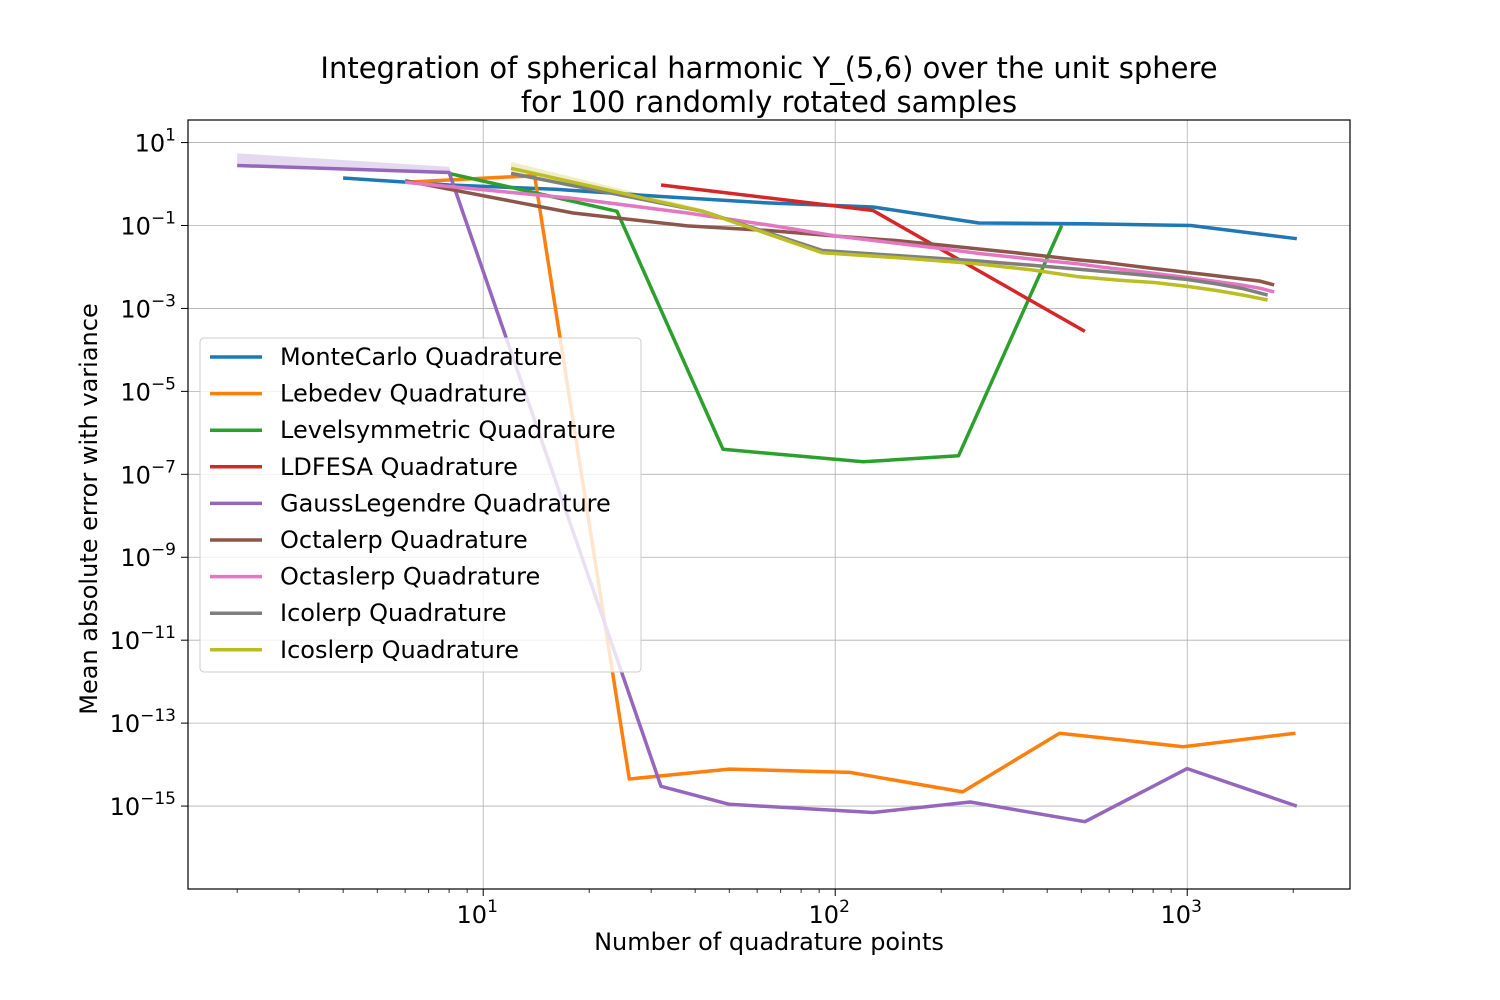 The height and width of the screenshot is (1000, 1500). What do you see at coordinates (421, 357) in the screenshot?
I see `legend-label: MonteCarlo Quadrature` at bounding box center [421, 357].